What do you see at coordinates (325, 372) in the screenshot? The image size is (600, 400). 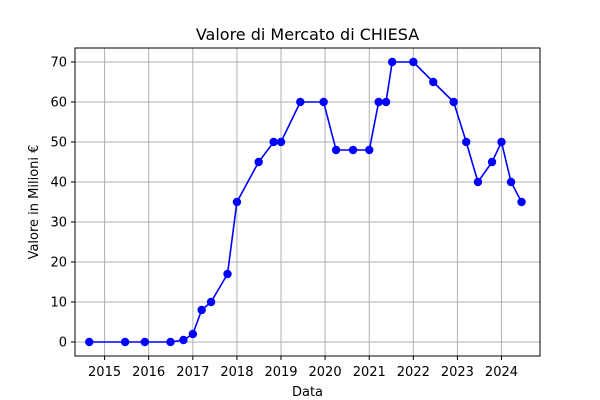 I see `x-tick-label: 2020` at bounding box center [325, 372].